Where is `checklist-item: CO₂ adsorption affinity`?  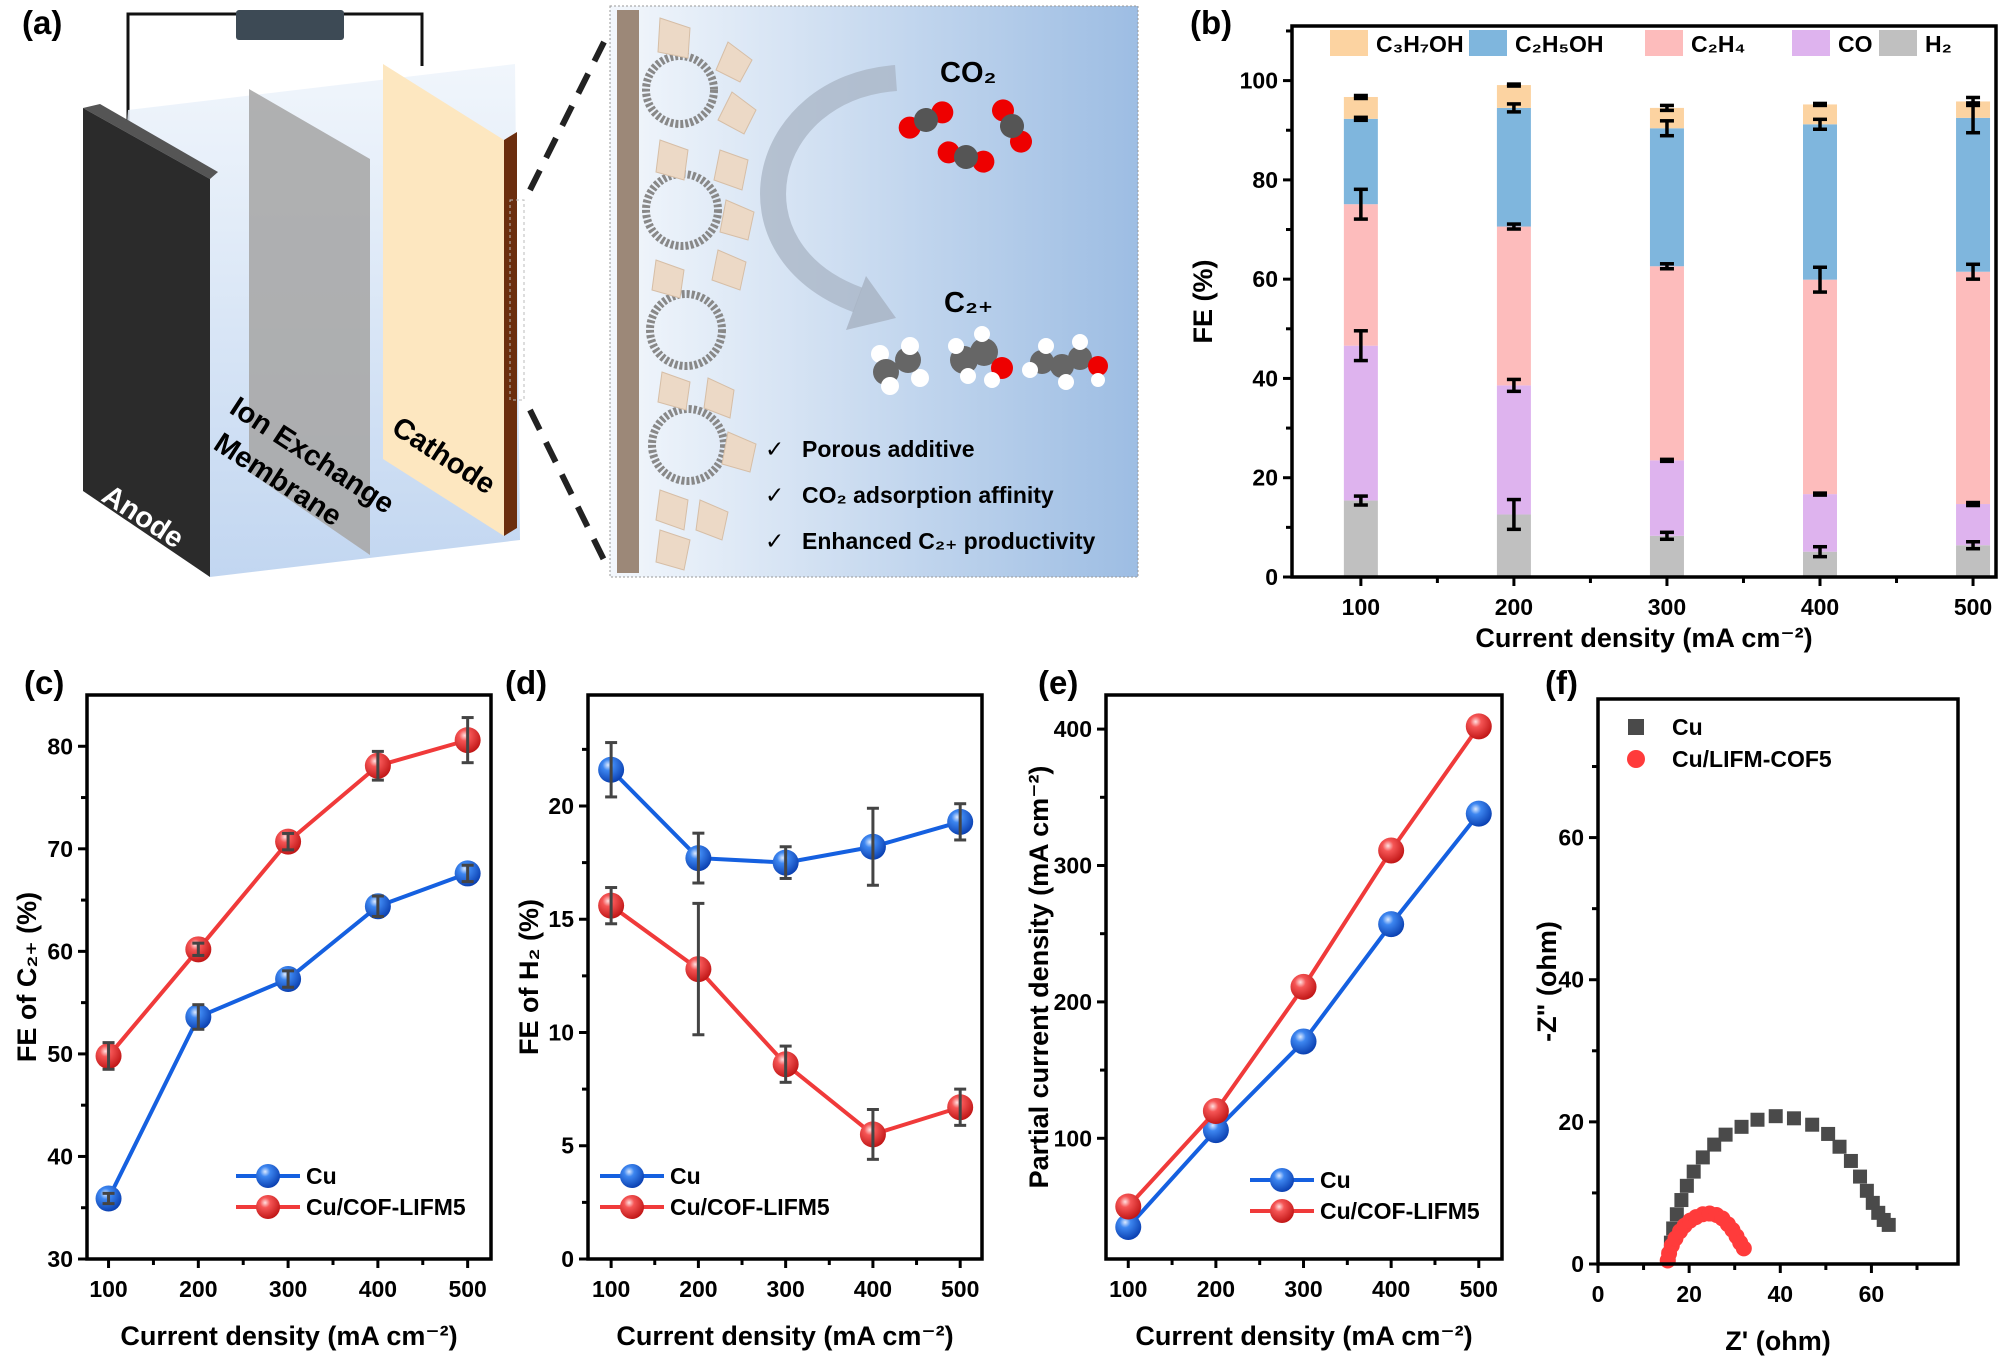
checklist-item: CO₂ adsorption affinity is located at coordinates (928, 495).